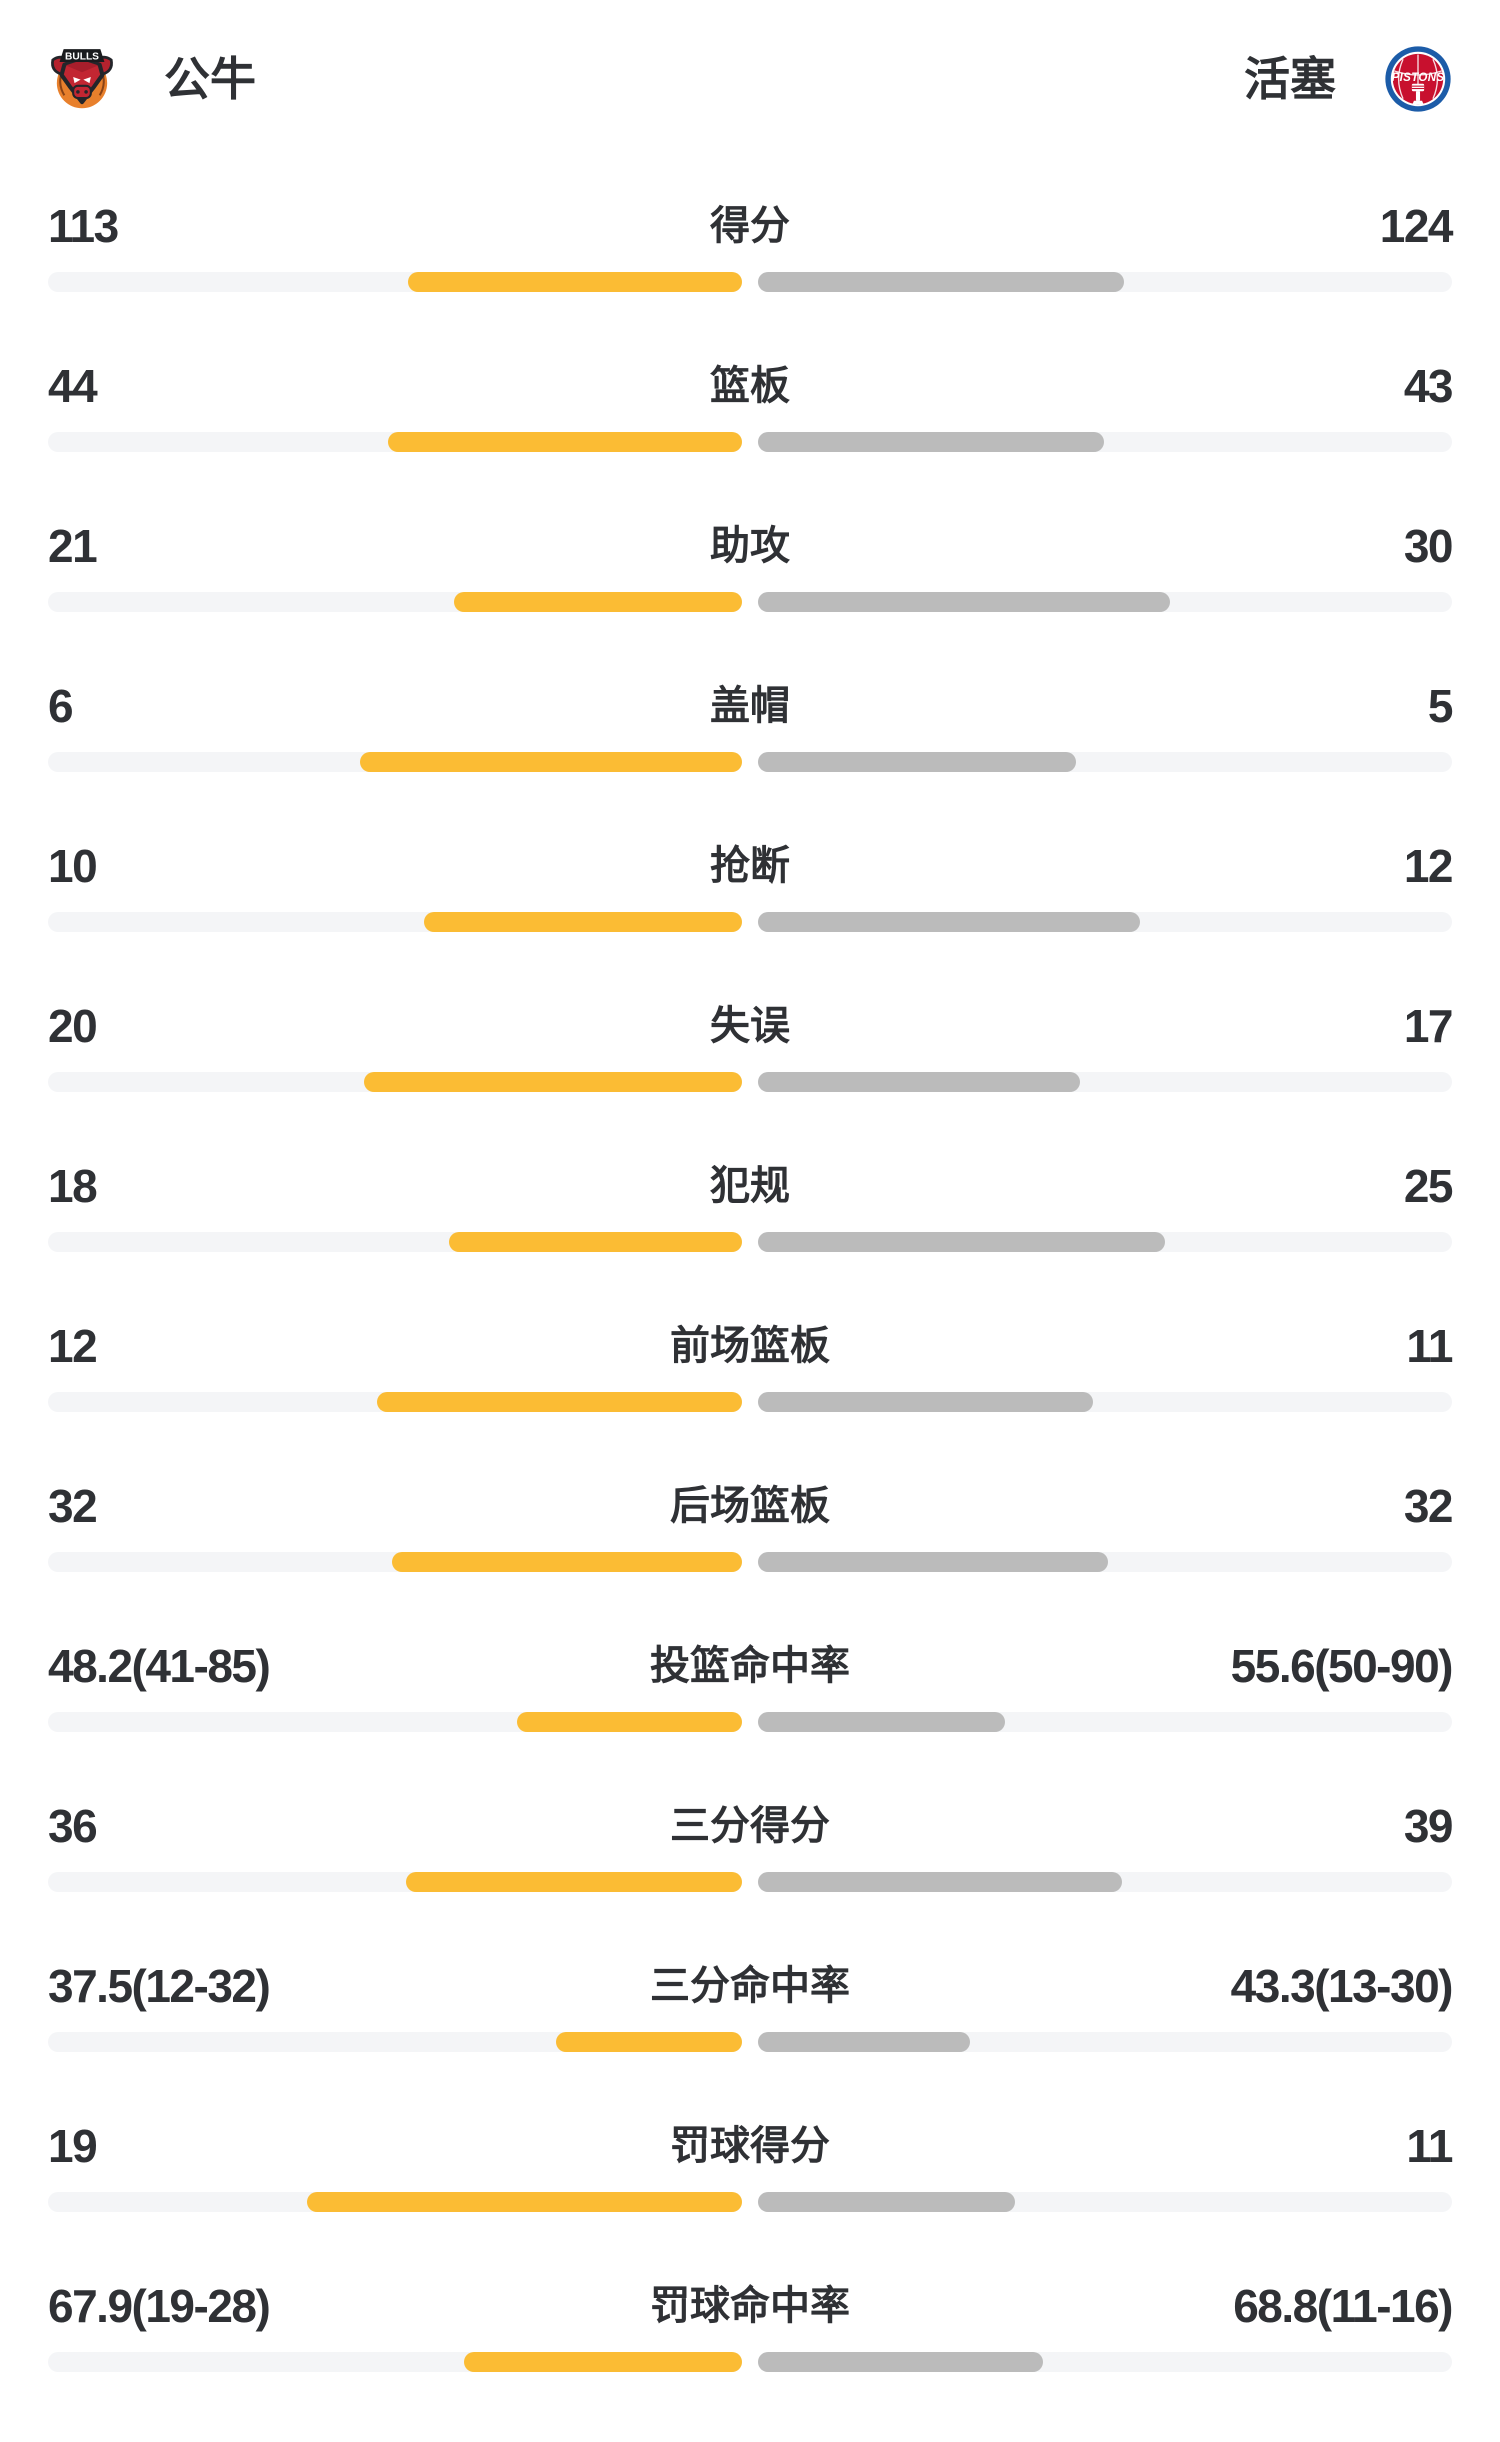 The height and width of the screenshot is (2442, 1500). Describe the element at coordinates (1428, 1026) in the screenshot. I see `away-value: 17` at that location.